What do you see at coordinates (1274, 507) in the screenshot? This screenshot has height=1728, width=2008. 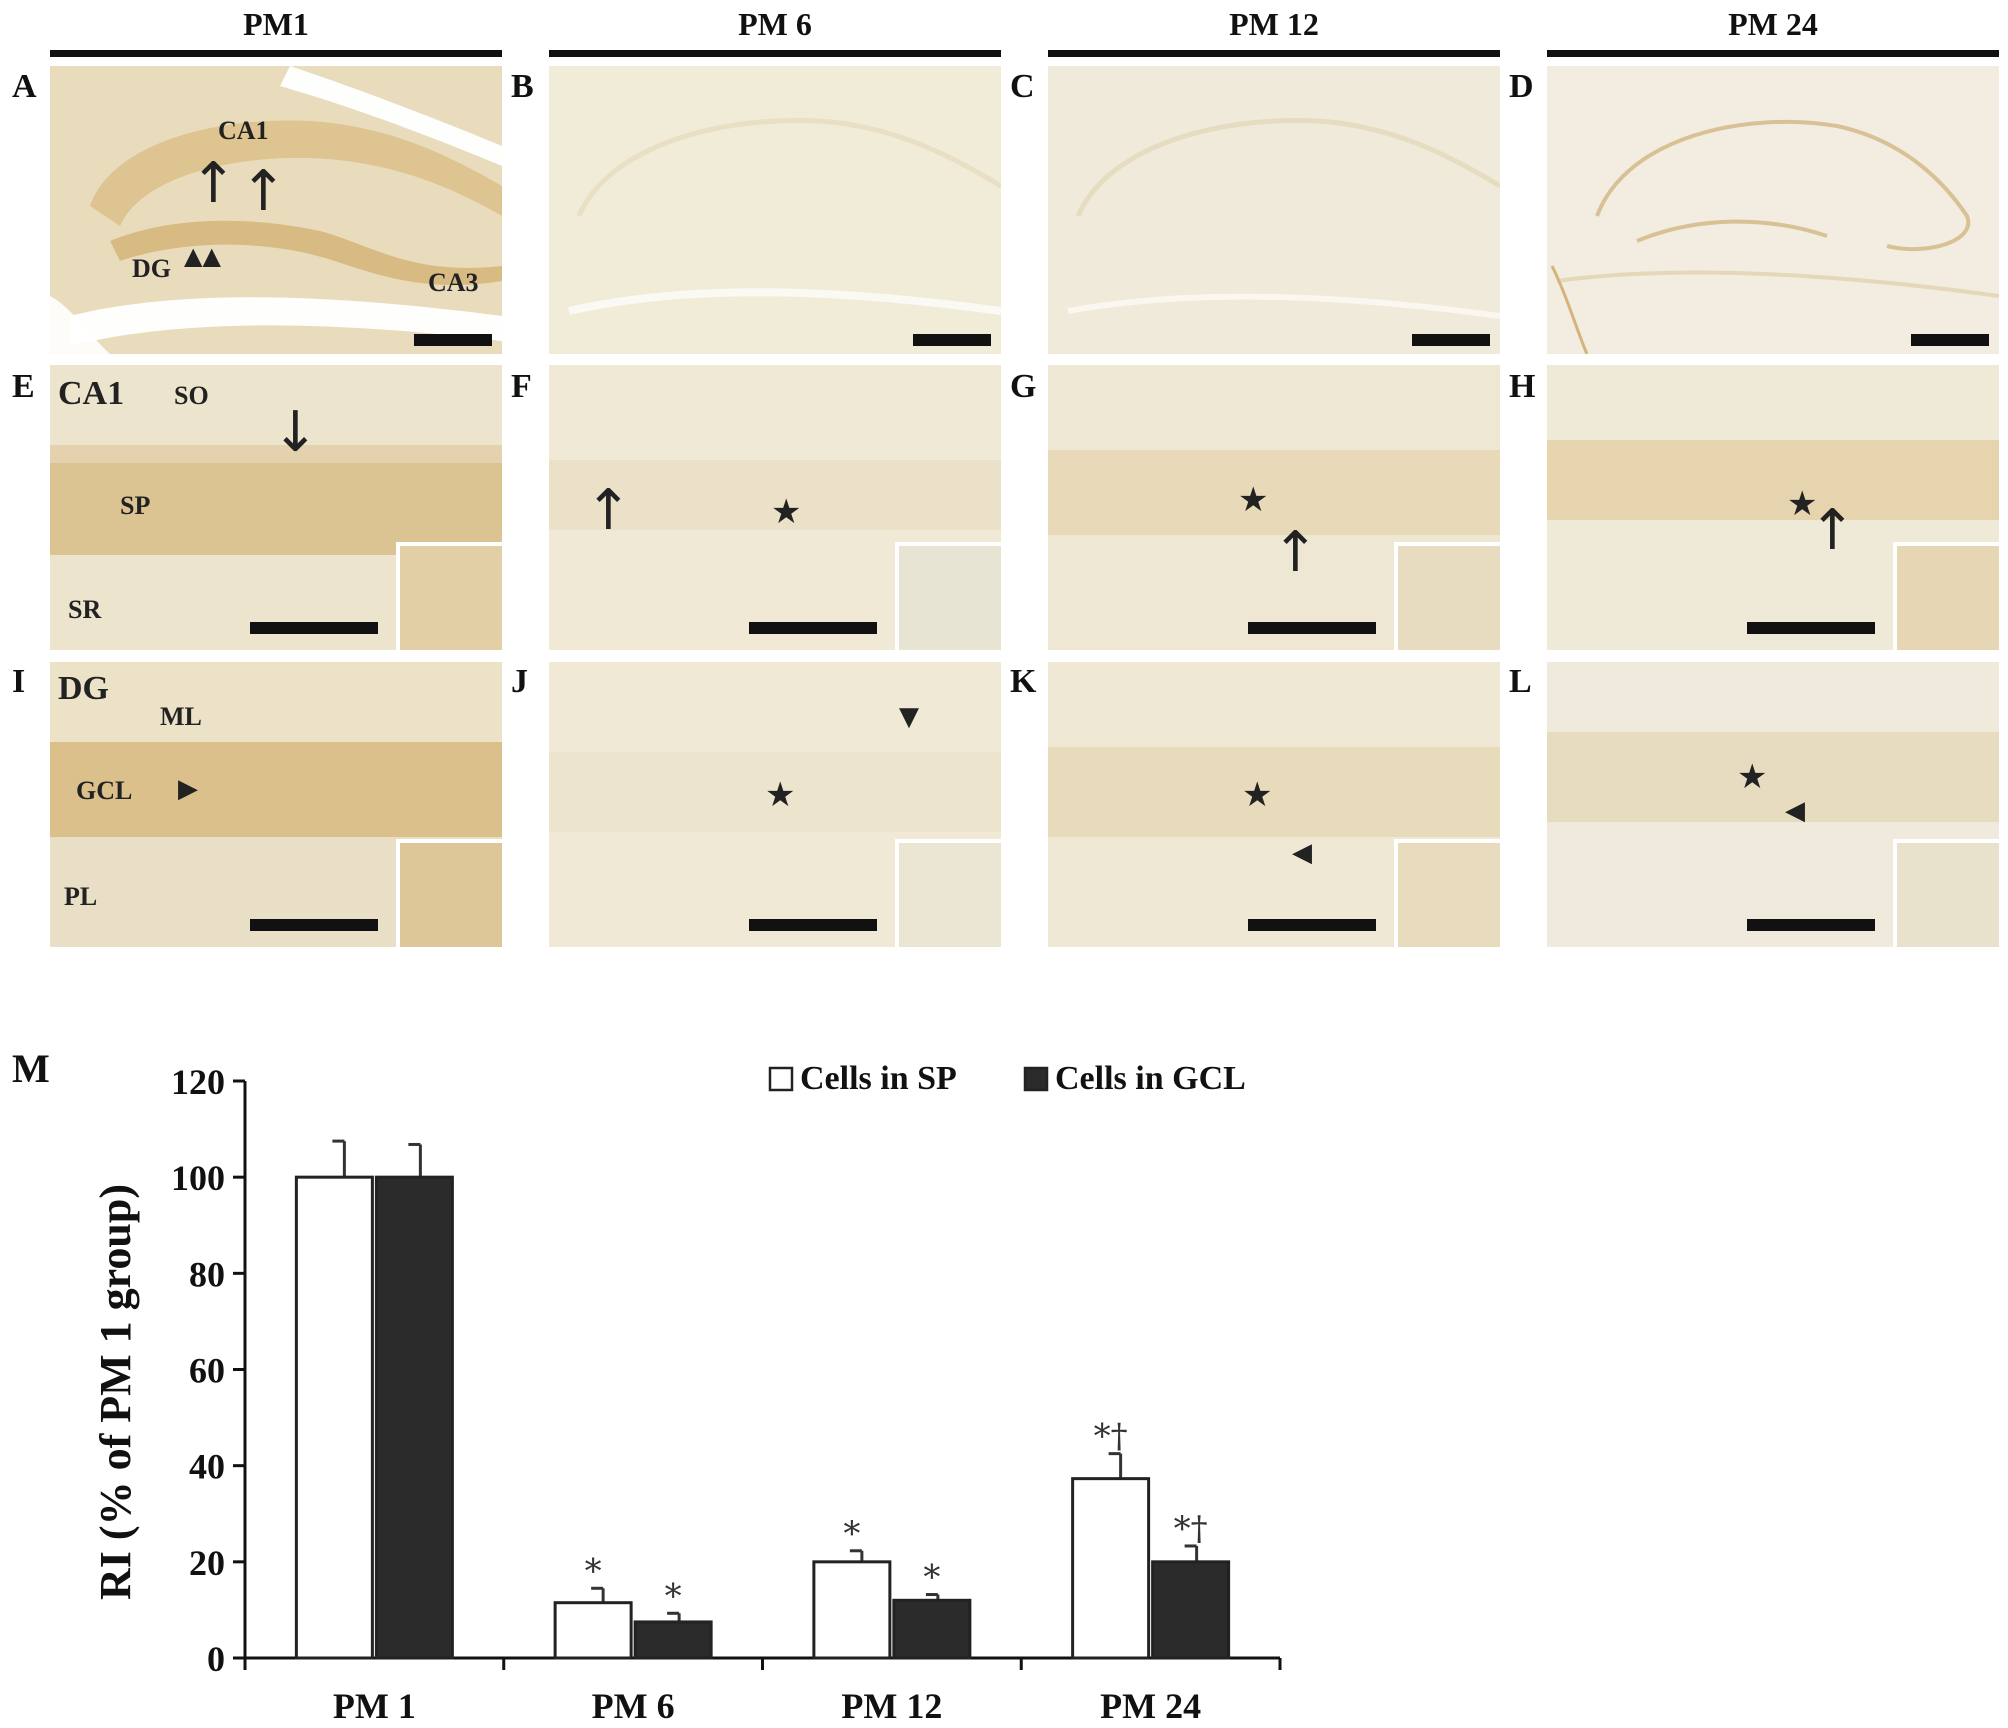 I see `panel-g-ca1-pm12: ★ ↑` at bounding box center [1274, 507].